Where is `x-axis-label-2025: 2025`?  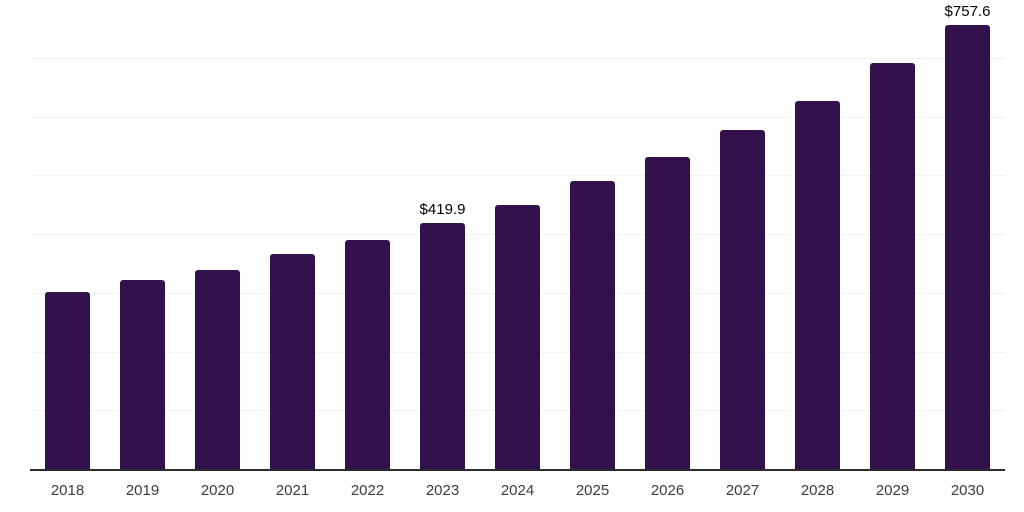
x-axis-label-2025: 2025 is located at coordinates (592, 490).